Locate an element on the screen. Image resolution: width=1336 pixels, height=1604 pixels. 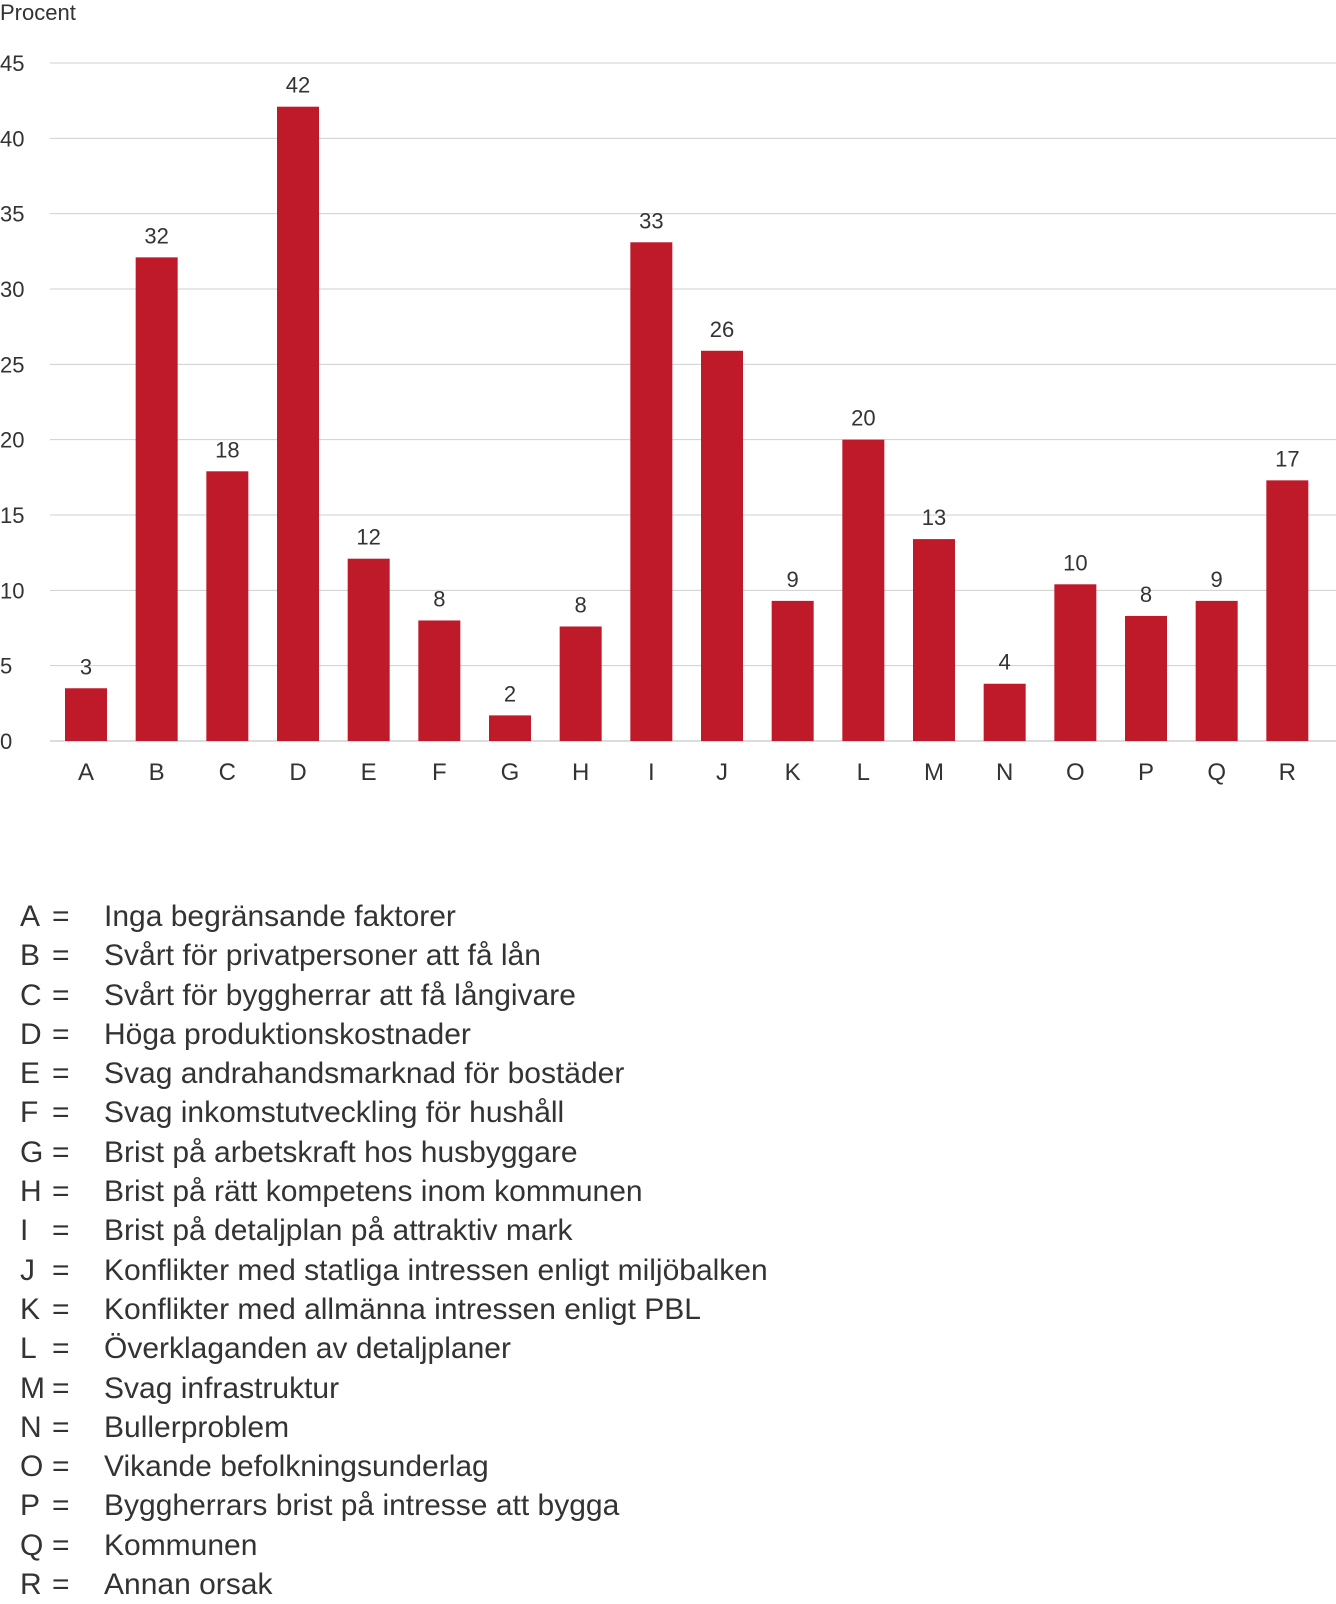
y-axis-ticks: 0 5 10 15 20 25 30 35 40 45 is located at coordinates (12, 402).